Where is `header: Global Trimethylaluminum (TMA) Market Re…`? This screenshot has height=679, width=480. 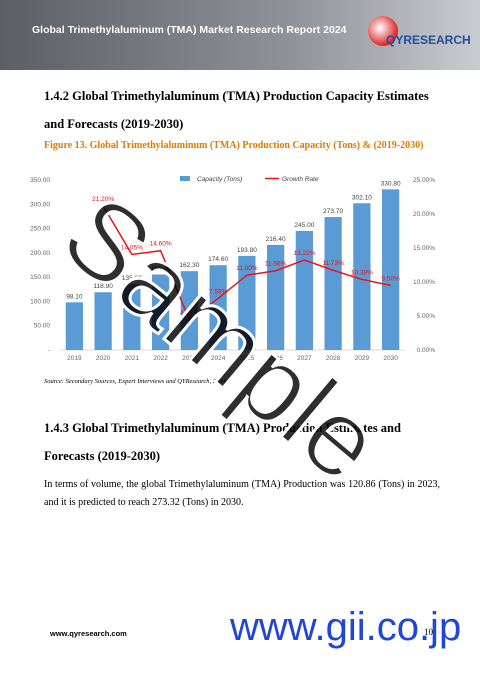 header: Global Trimethylaluminum (TMA) Market Re… is located at coordinates (240, 35).